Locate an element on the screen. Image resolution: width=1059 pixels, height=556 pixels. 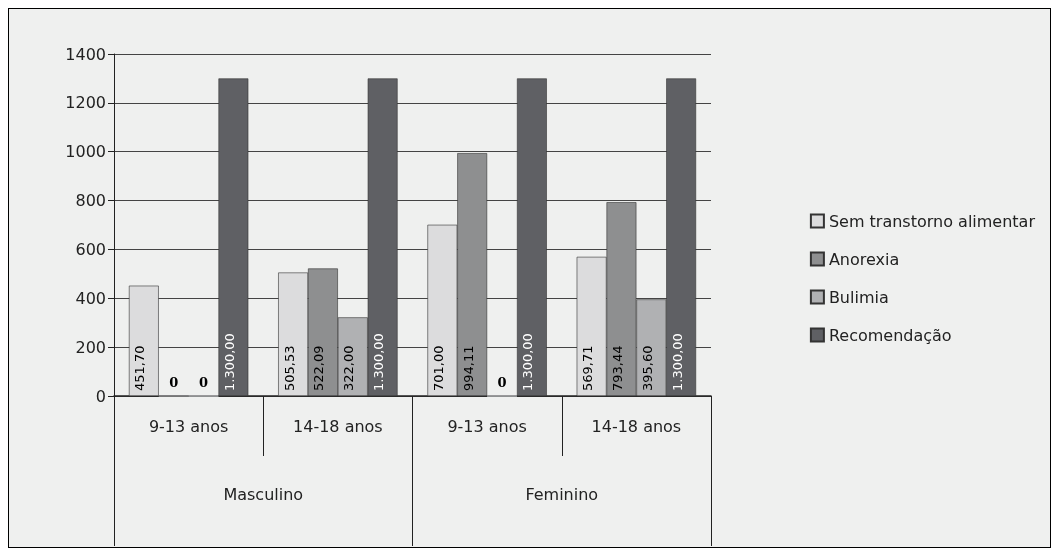
data-label: 505,53 is located at coordinates (289, 368).